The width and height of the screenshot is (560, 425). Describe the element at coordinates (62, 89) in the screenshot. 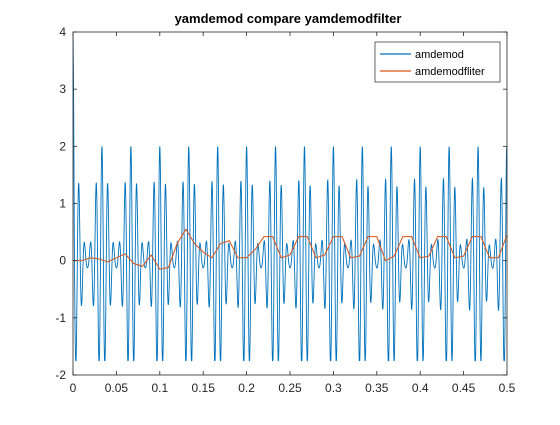

I see `y-tick-label: 3` at that location.